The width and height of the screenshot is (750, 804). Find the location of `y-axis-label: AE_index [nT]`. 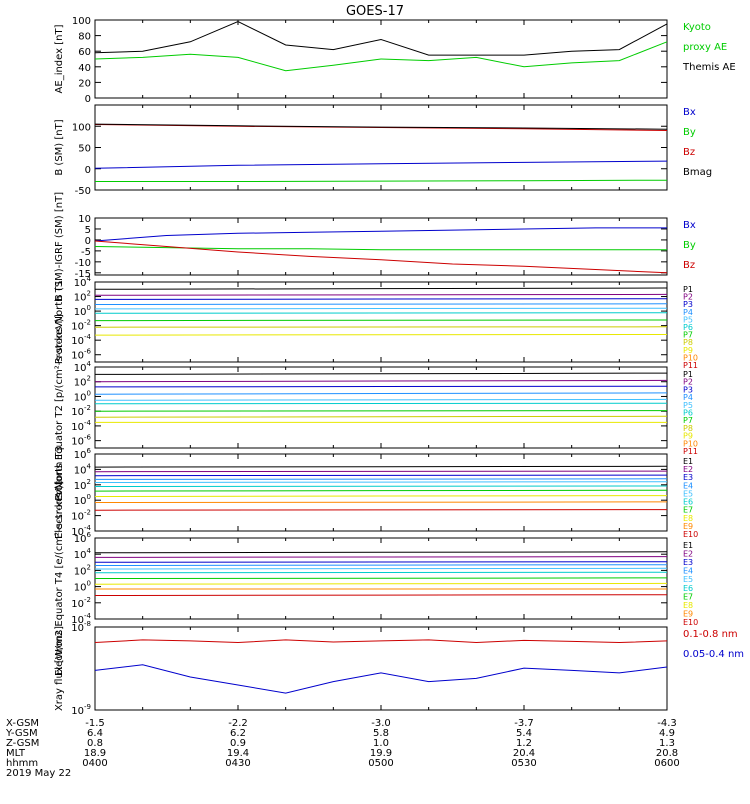

y-axis-label: AE_index [nT] is located at coordinates (59, 58).